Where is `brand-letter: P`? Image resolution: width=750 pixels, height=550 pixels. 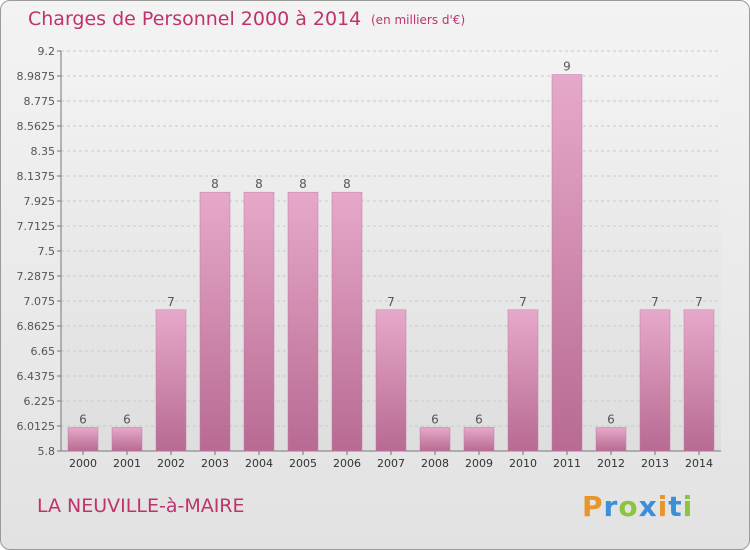 brand-letter: P is located at coordinates (593, 506).